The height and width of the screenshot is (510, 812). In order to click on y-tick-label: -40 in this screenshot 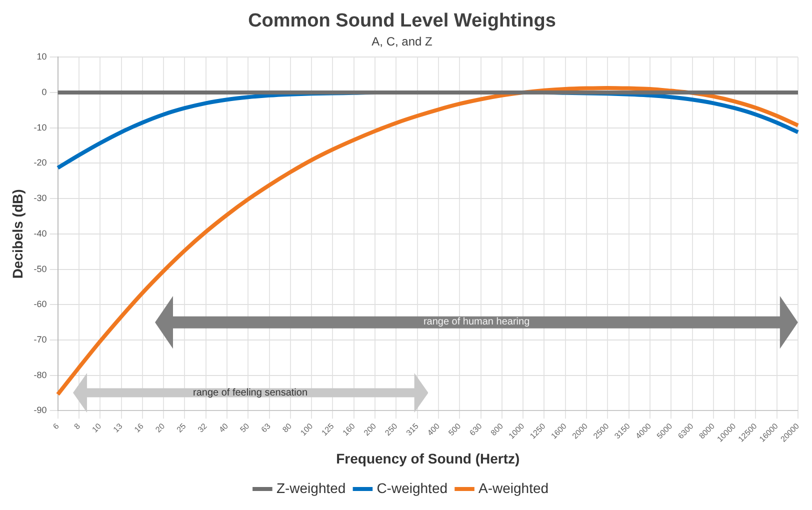, I will do `click(40, 233)`.